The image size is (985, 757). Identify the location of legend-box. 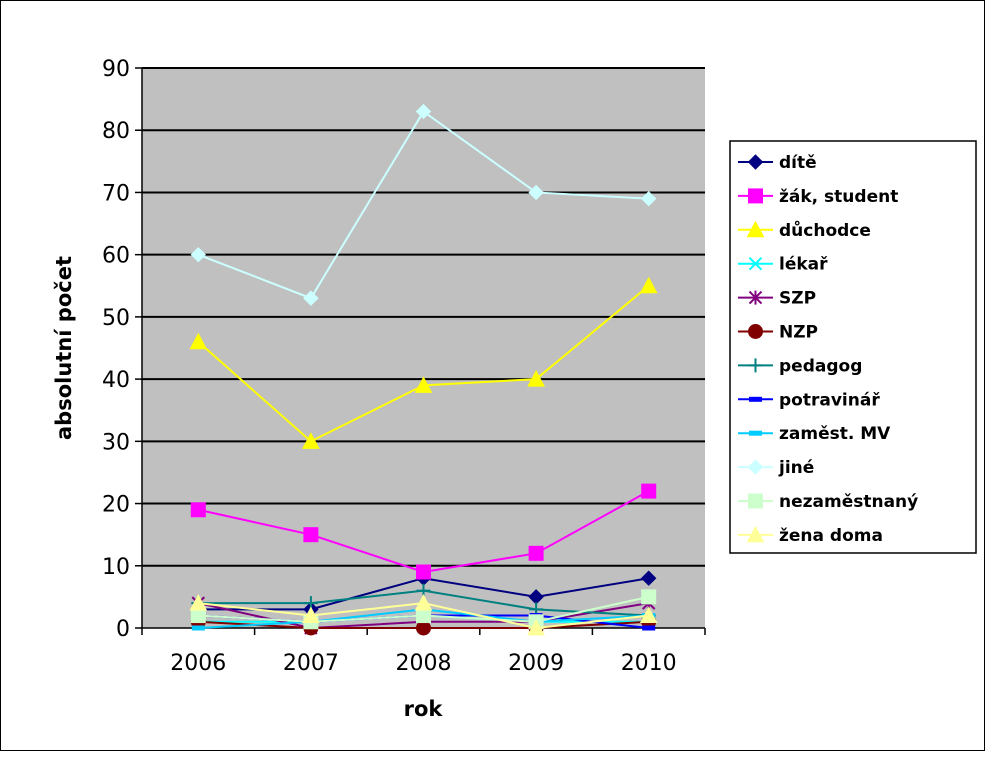
(853, 347).